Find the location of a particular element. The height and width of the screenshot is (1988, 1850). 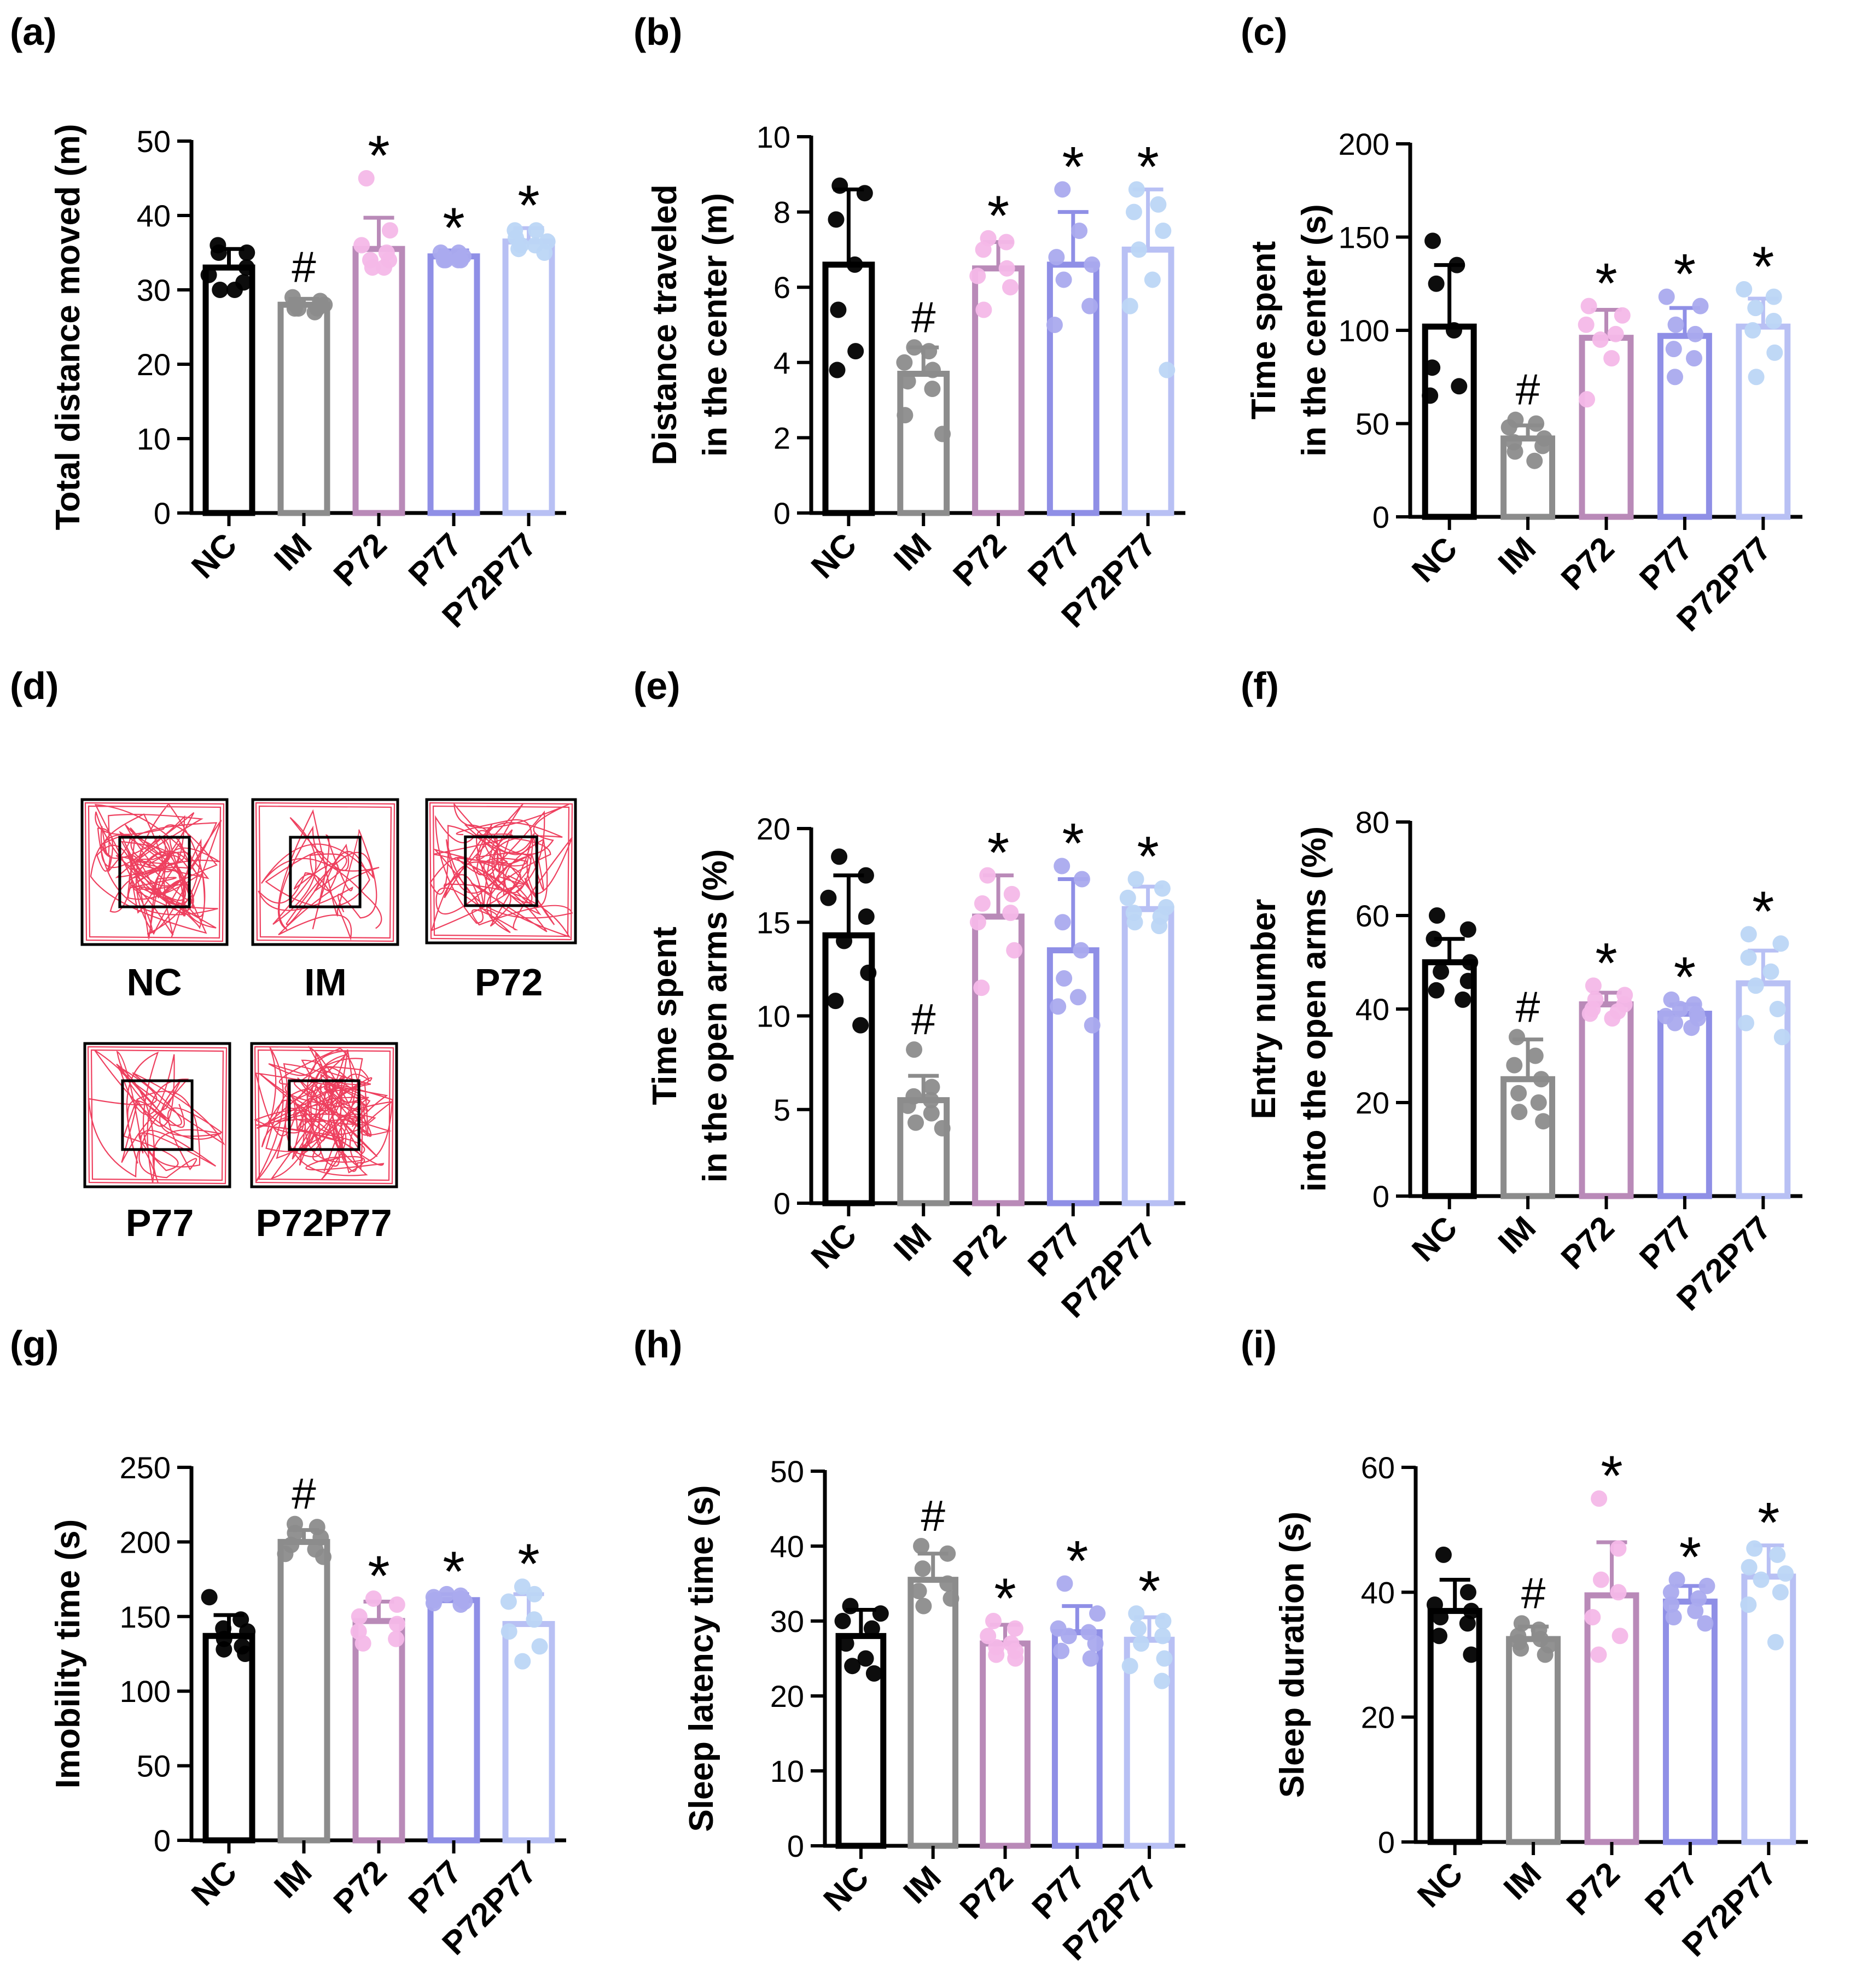

y-axis-title-line: in the open arms (%) is located at coordinates (715, 1016).